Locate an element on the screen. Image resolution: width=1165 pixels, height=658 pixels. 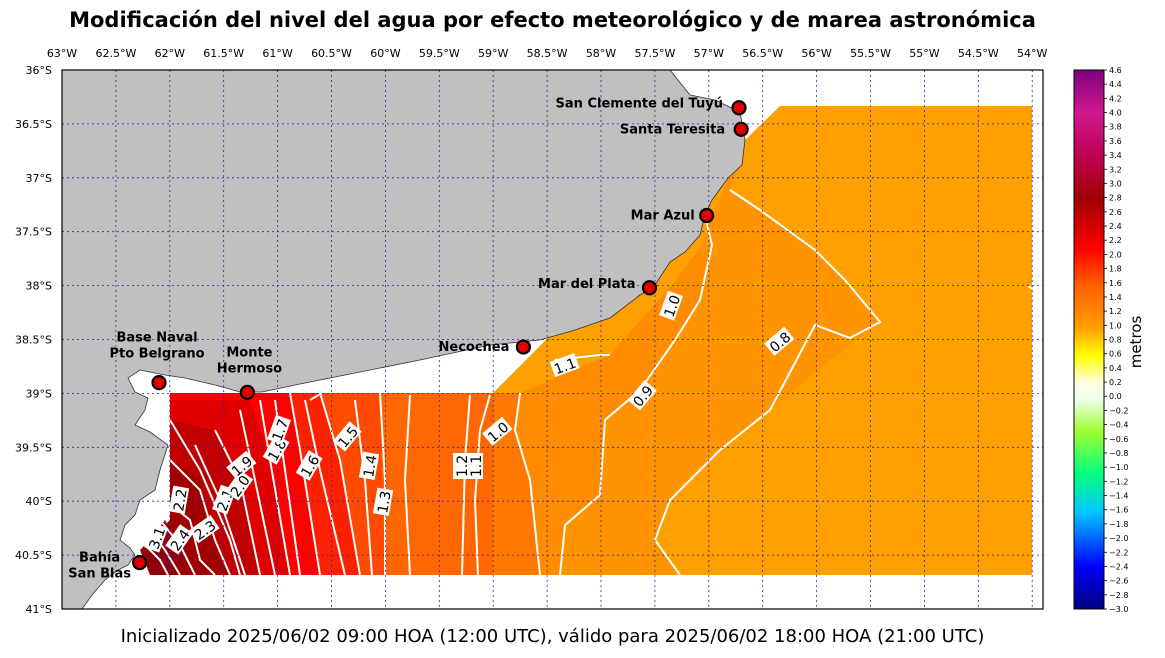
contour-label: 1.3 is located at coordinates (383, 502).